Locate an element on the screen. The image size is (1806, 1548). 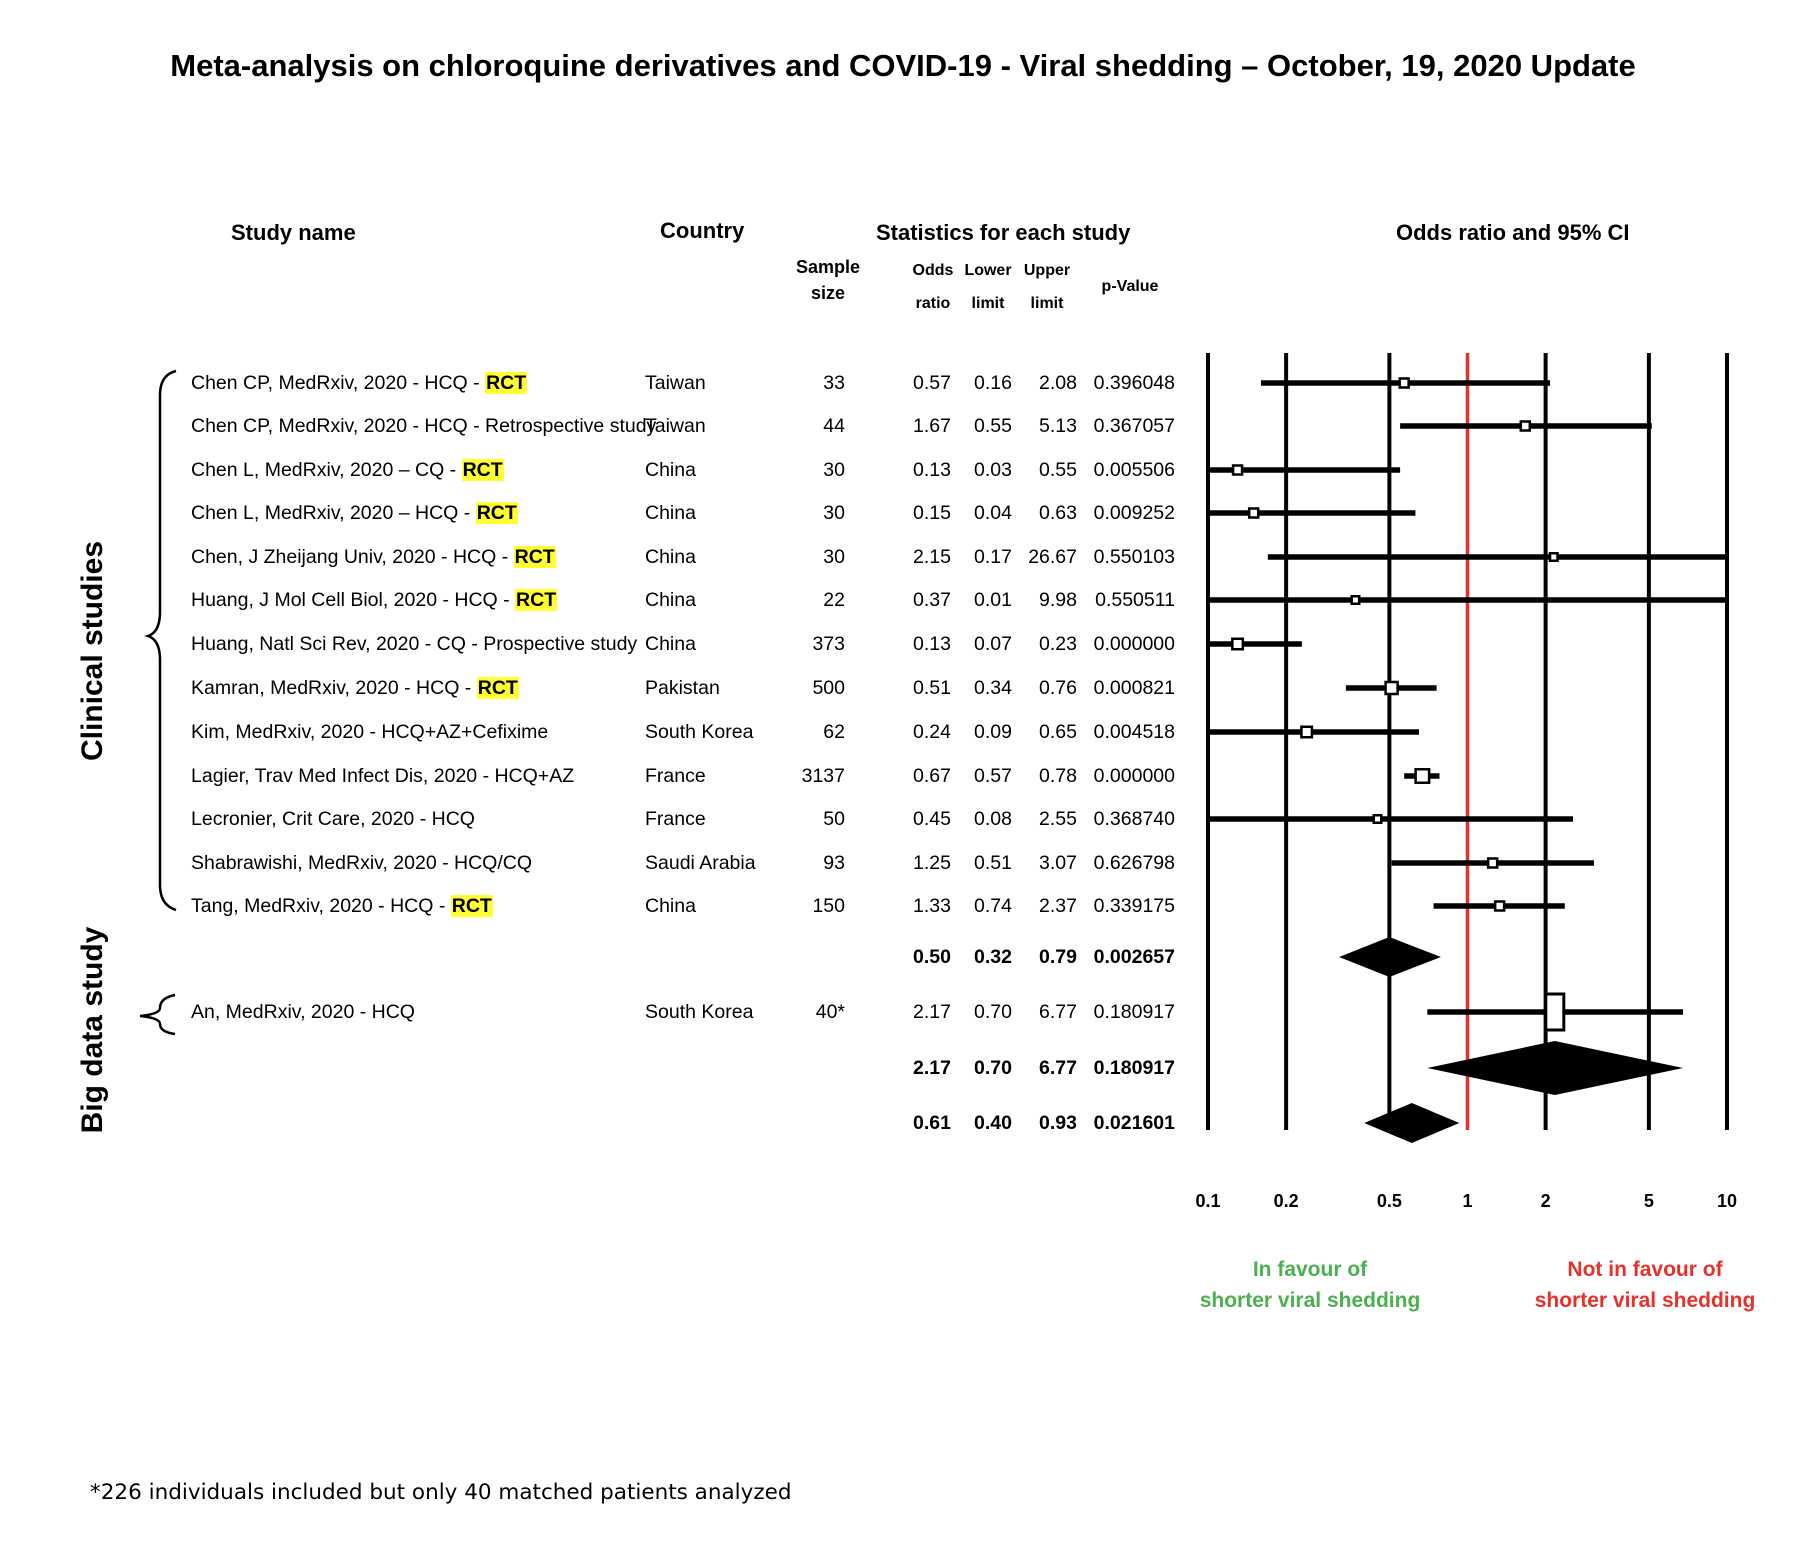
p-value-cell: 0.005506 is located at coordinates (1134, 470).